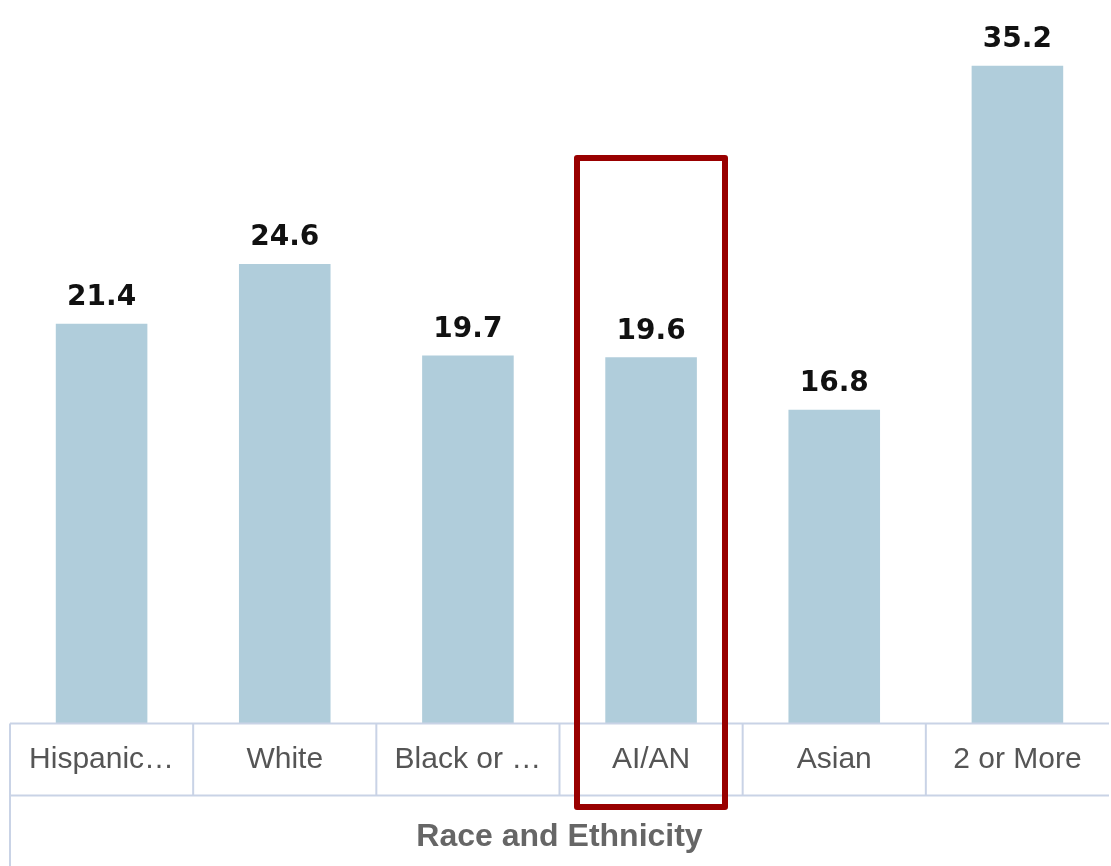 This screenshot has height=866, width=1111. Describe the element at coordinates (285, 757) in the screenshot. I see `x-tick-label: White` at that location.